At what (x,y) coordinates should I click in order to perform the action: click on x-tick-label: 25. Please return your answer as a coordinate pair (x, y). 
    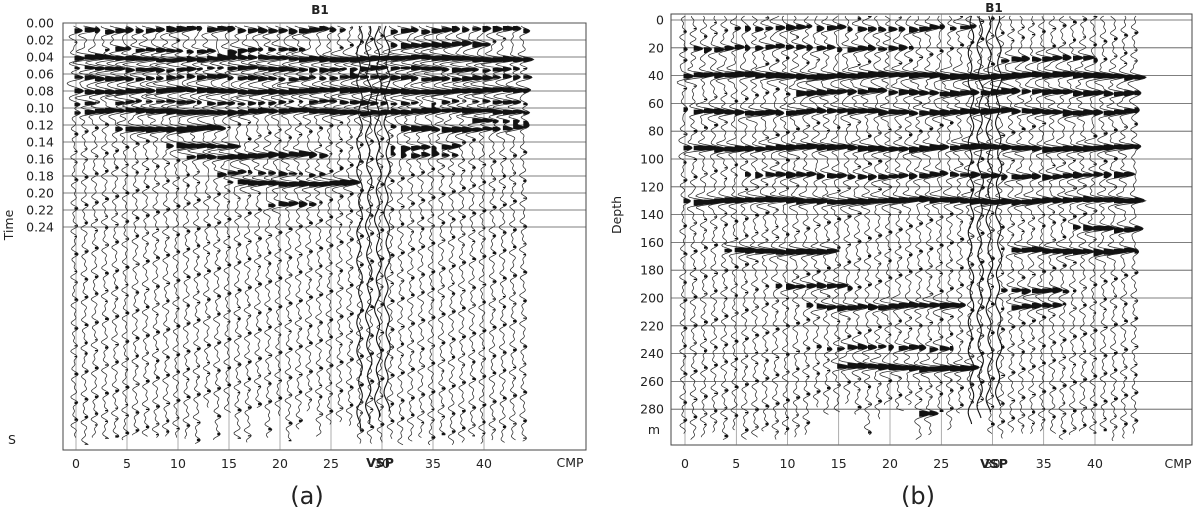
    Looking at the image, I should click on (941, 463).